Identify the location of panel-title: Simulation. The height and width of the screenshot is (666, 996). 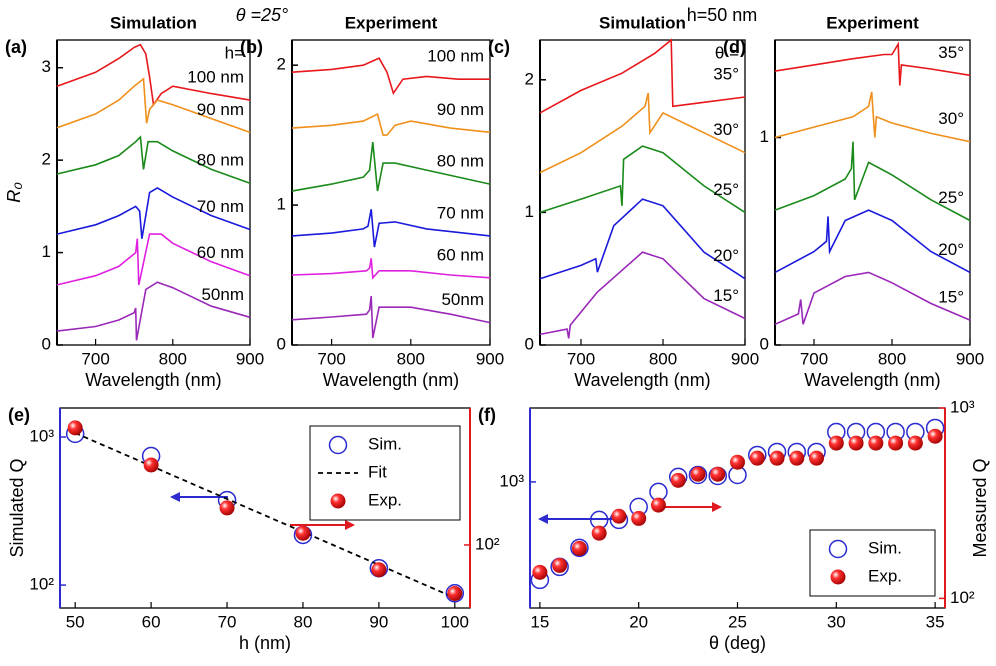
(642, 22).